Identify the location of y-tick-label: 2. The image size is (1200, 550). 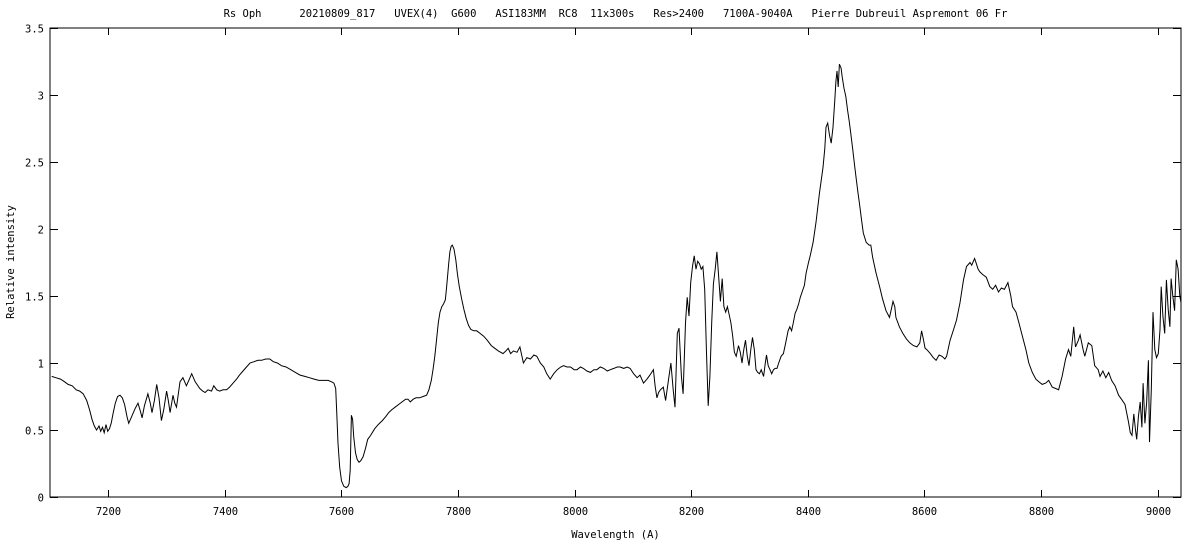
(41, 231).